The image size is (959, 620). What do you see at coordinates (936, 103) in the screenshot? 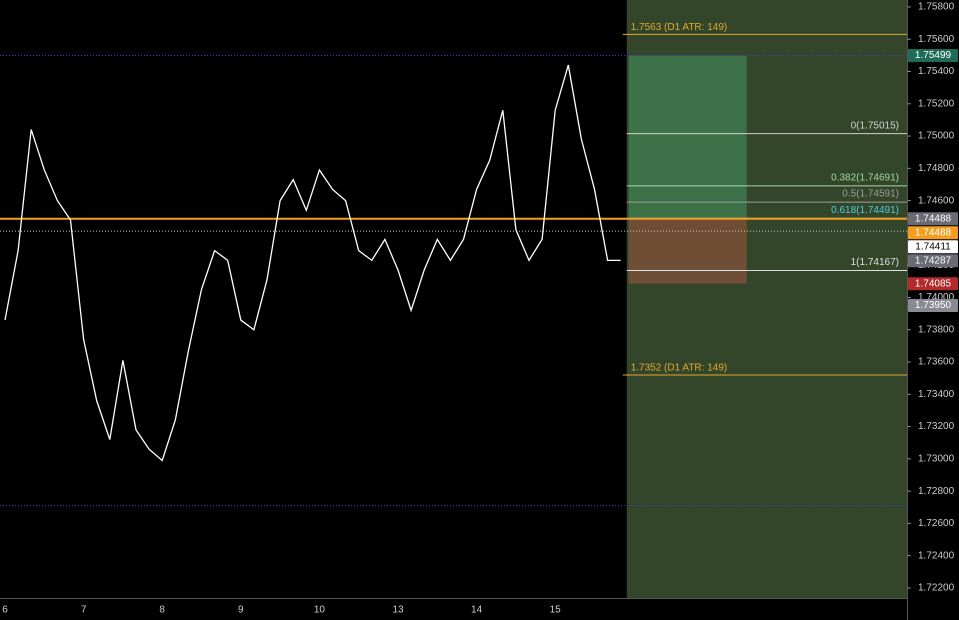
I see `y-tick-label: 1.75200` at bounding box center [936, 103].